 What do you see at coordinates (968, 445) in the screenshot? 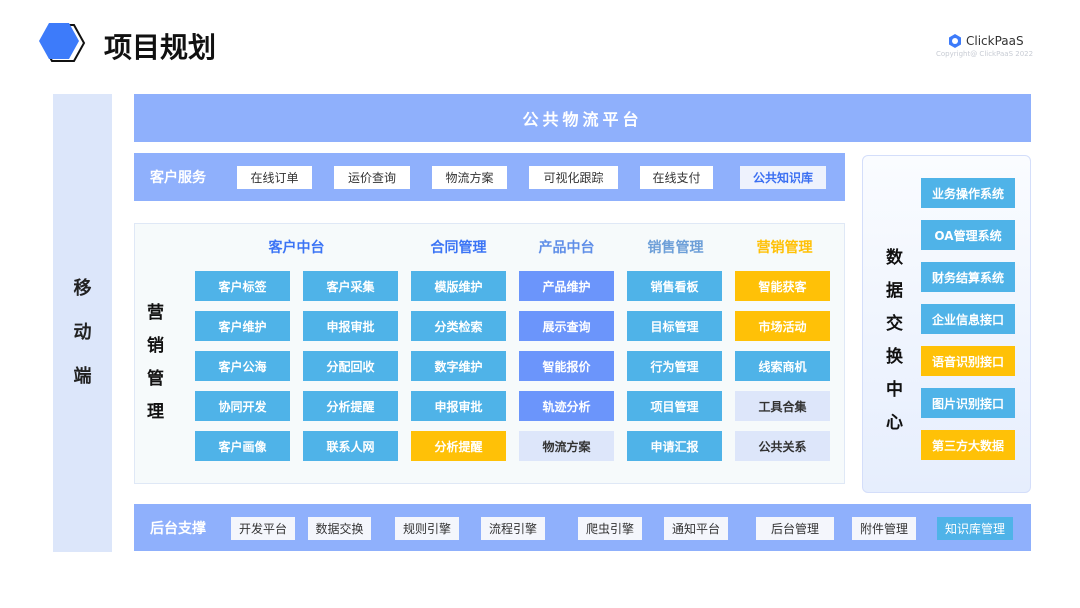
I see `data-exchange-item: 第三方大数据` at bounding box center [968, 445].